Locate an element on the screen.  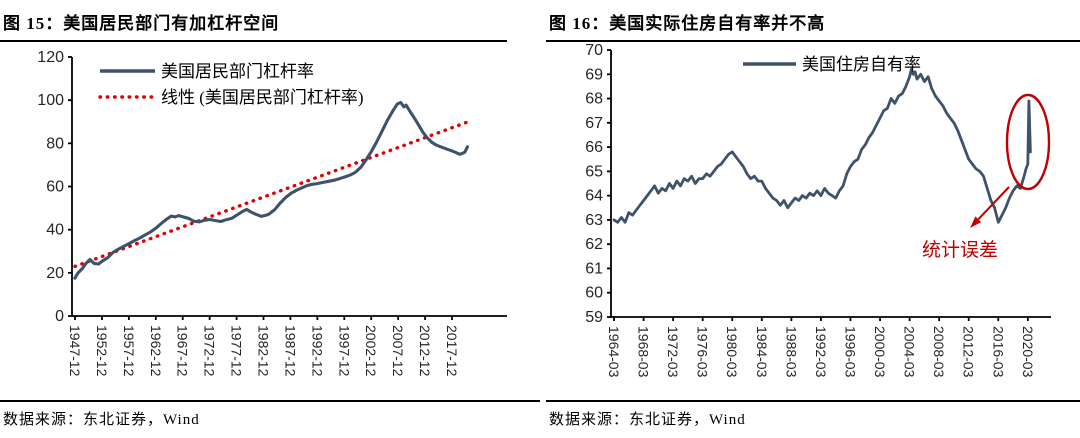
svg-text: 65 is located at coordinates (594, 171).